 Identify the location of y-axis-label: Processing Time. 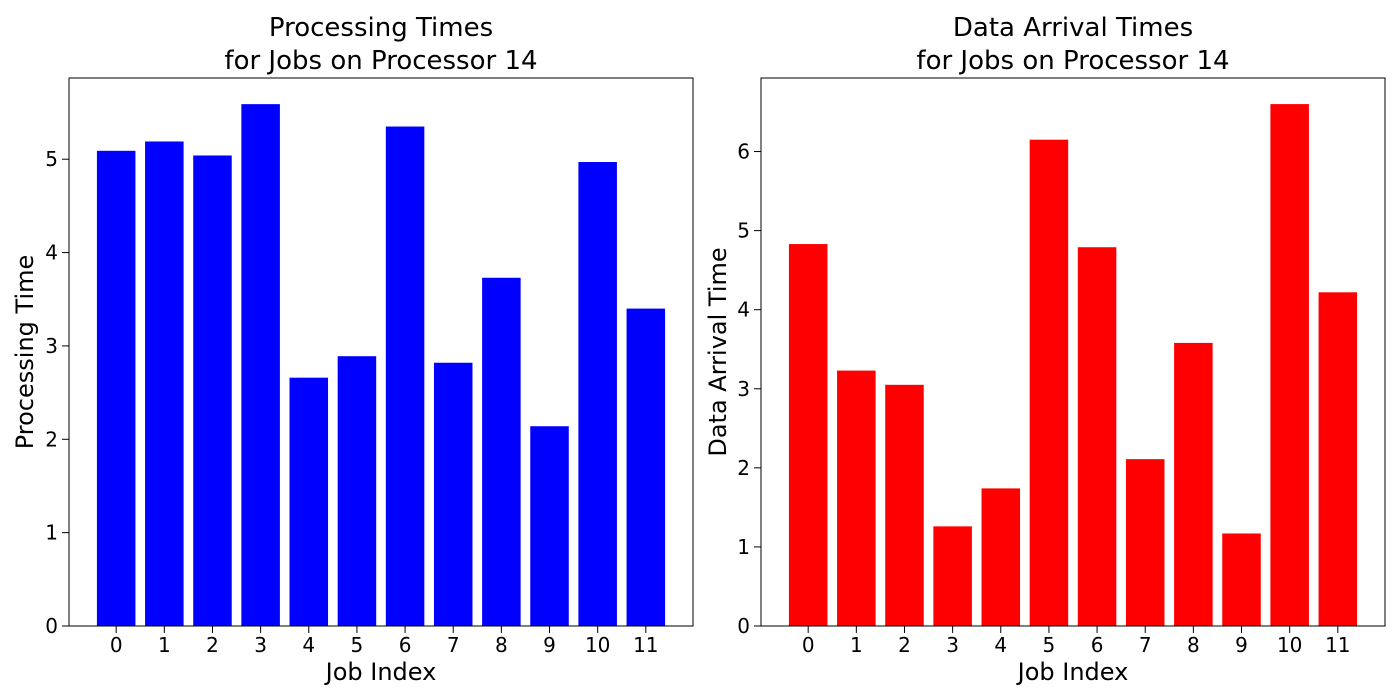
(25, 352).